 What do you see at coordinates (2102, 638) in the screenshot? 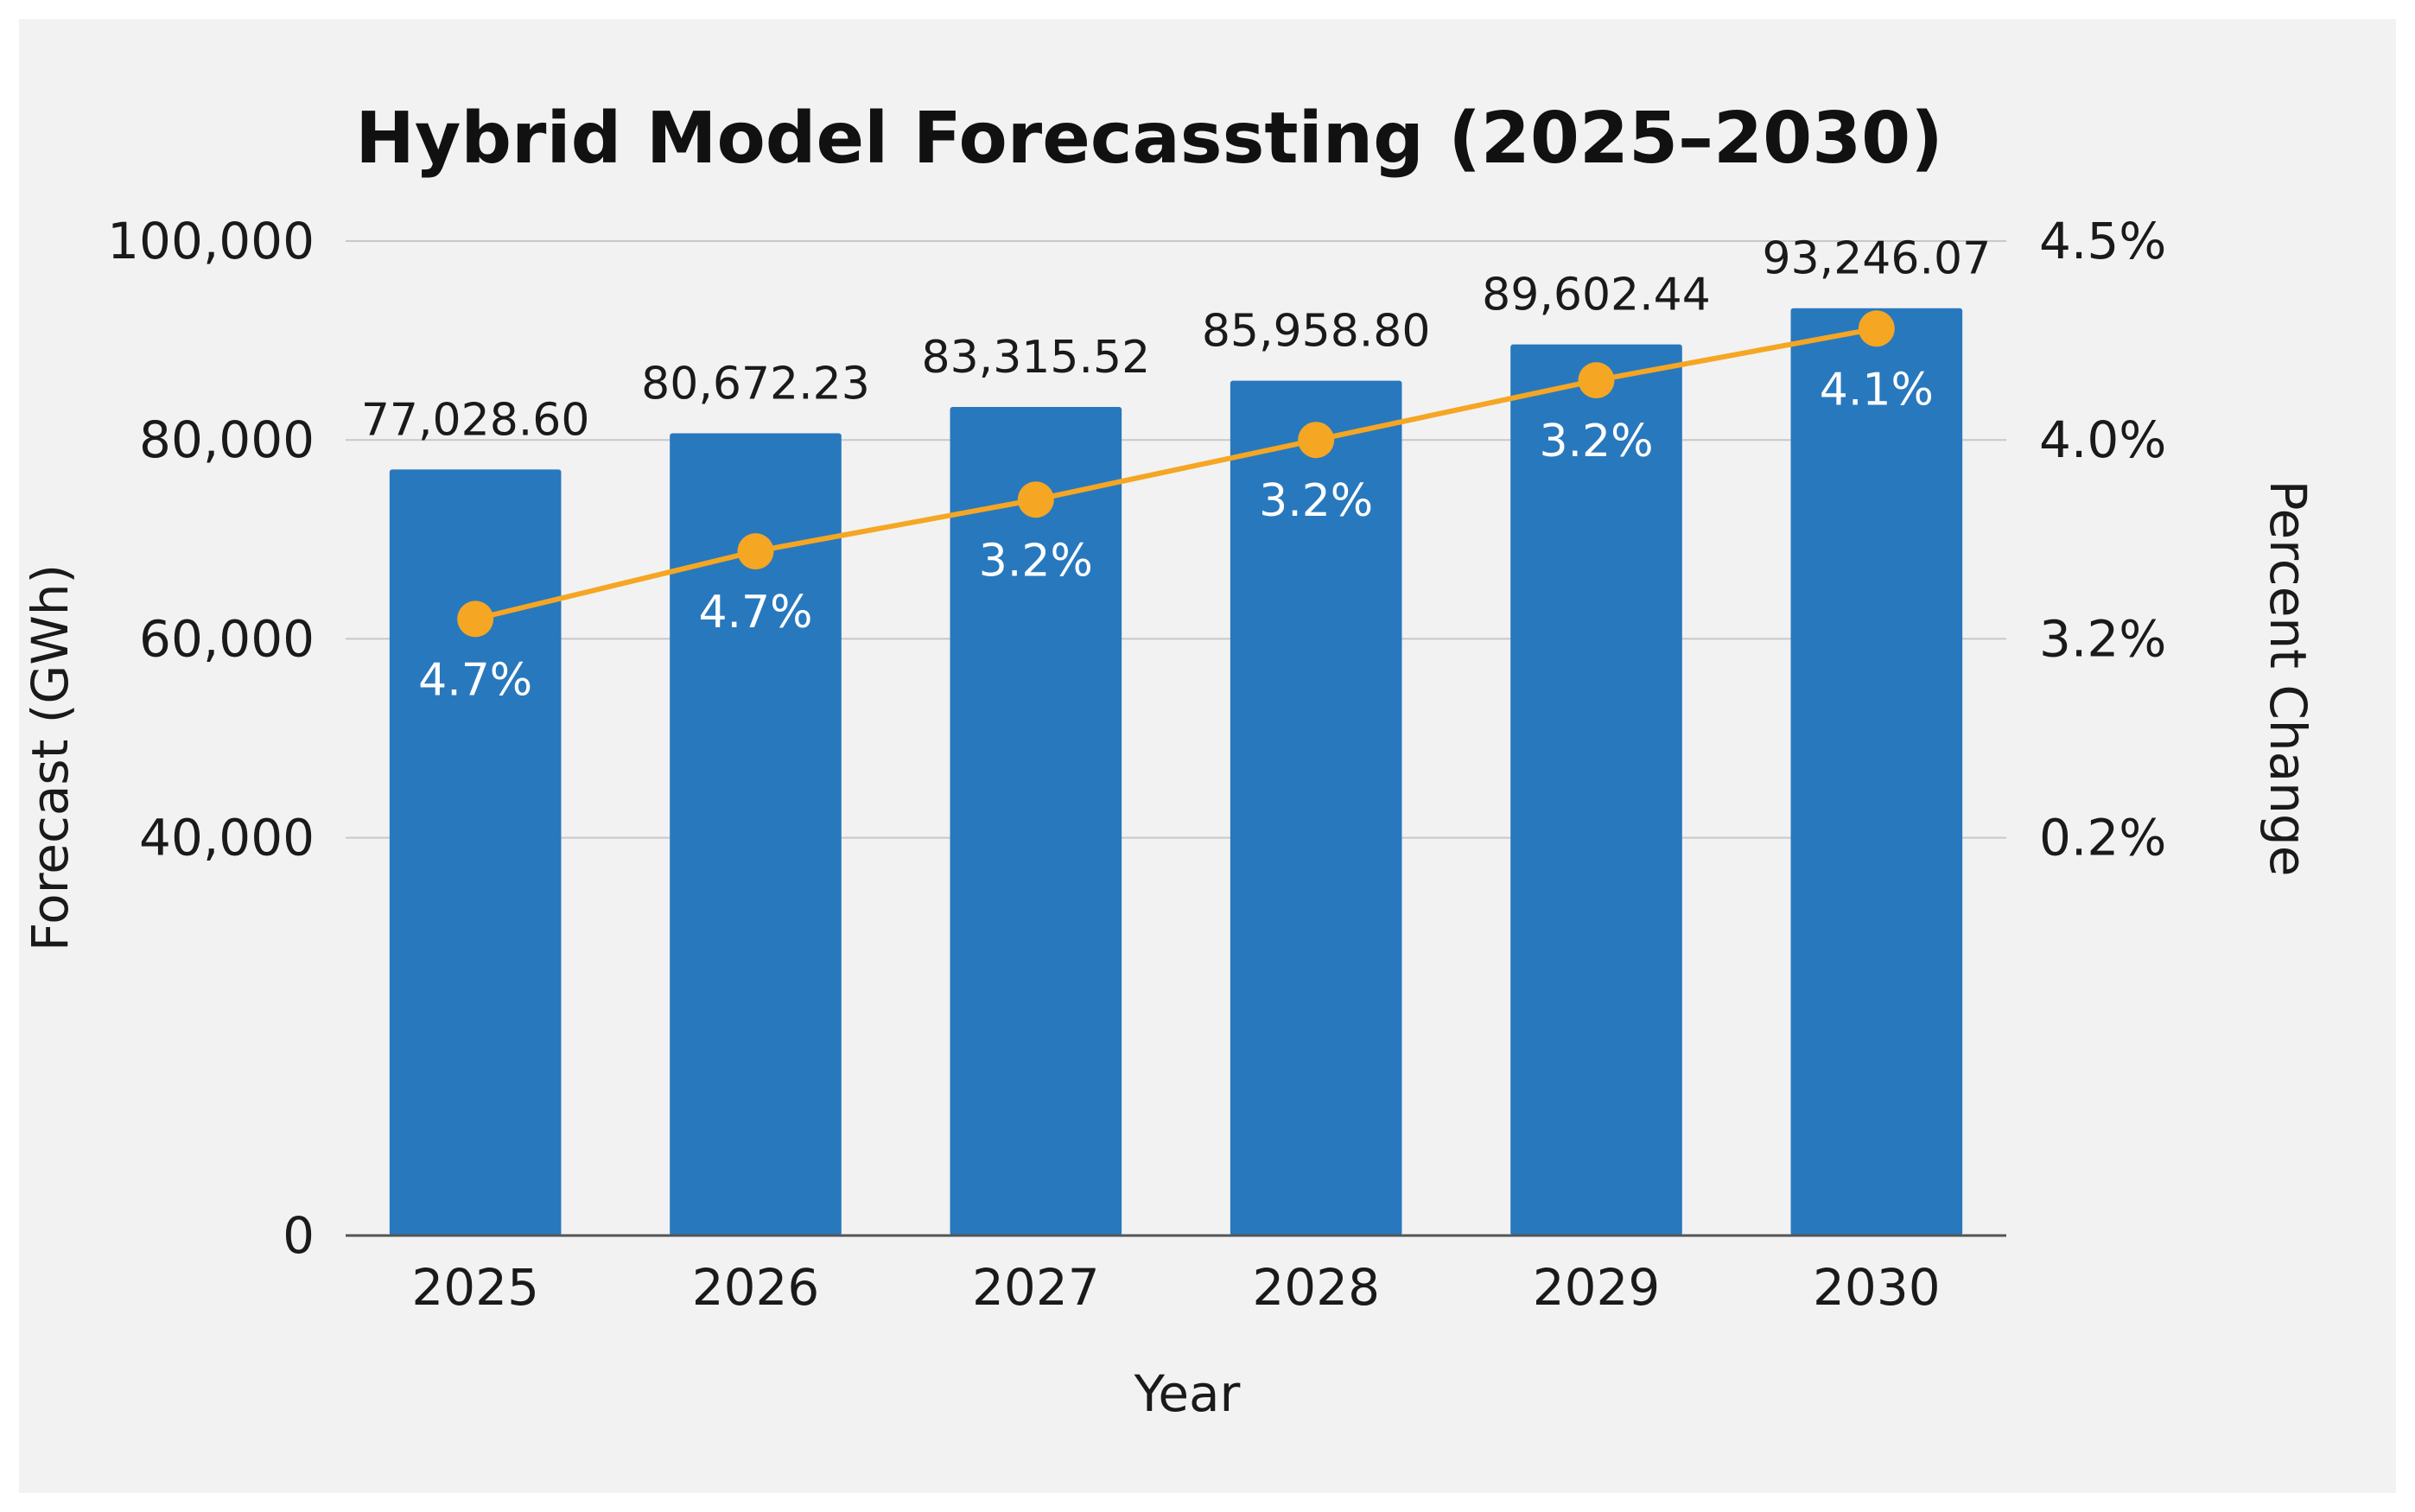
I see `y2-tick-label-2: 3.2%` at bounding box center [2102, 638].